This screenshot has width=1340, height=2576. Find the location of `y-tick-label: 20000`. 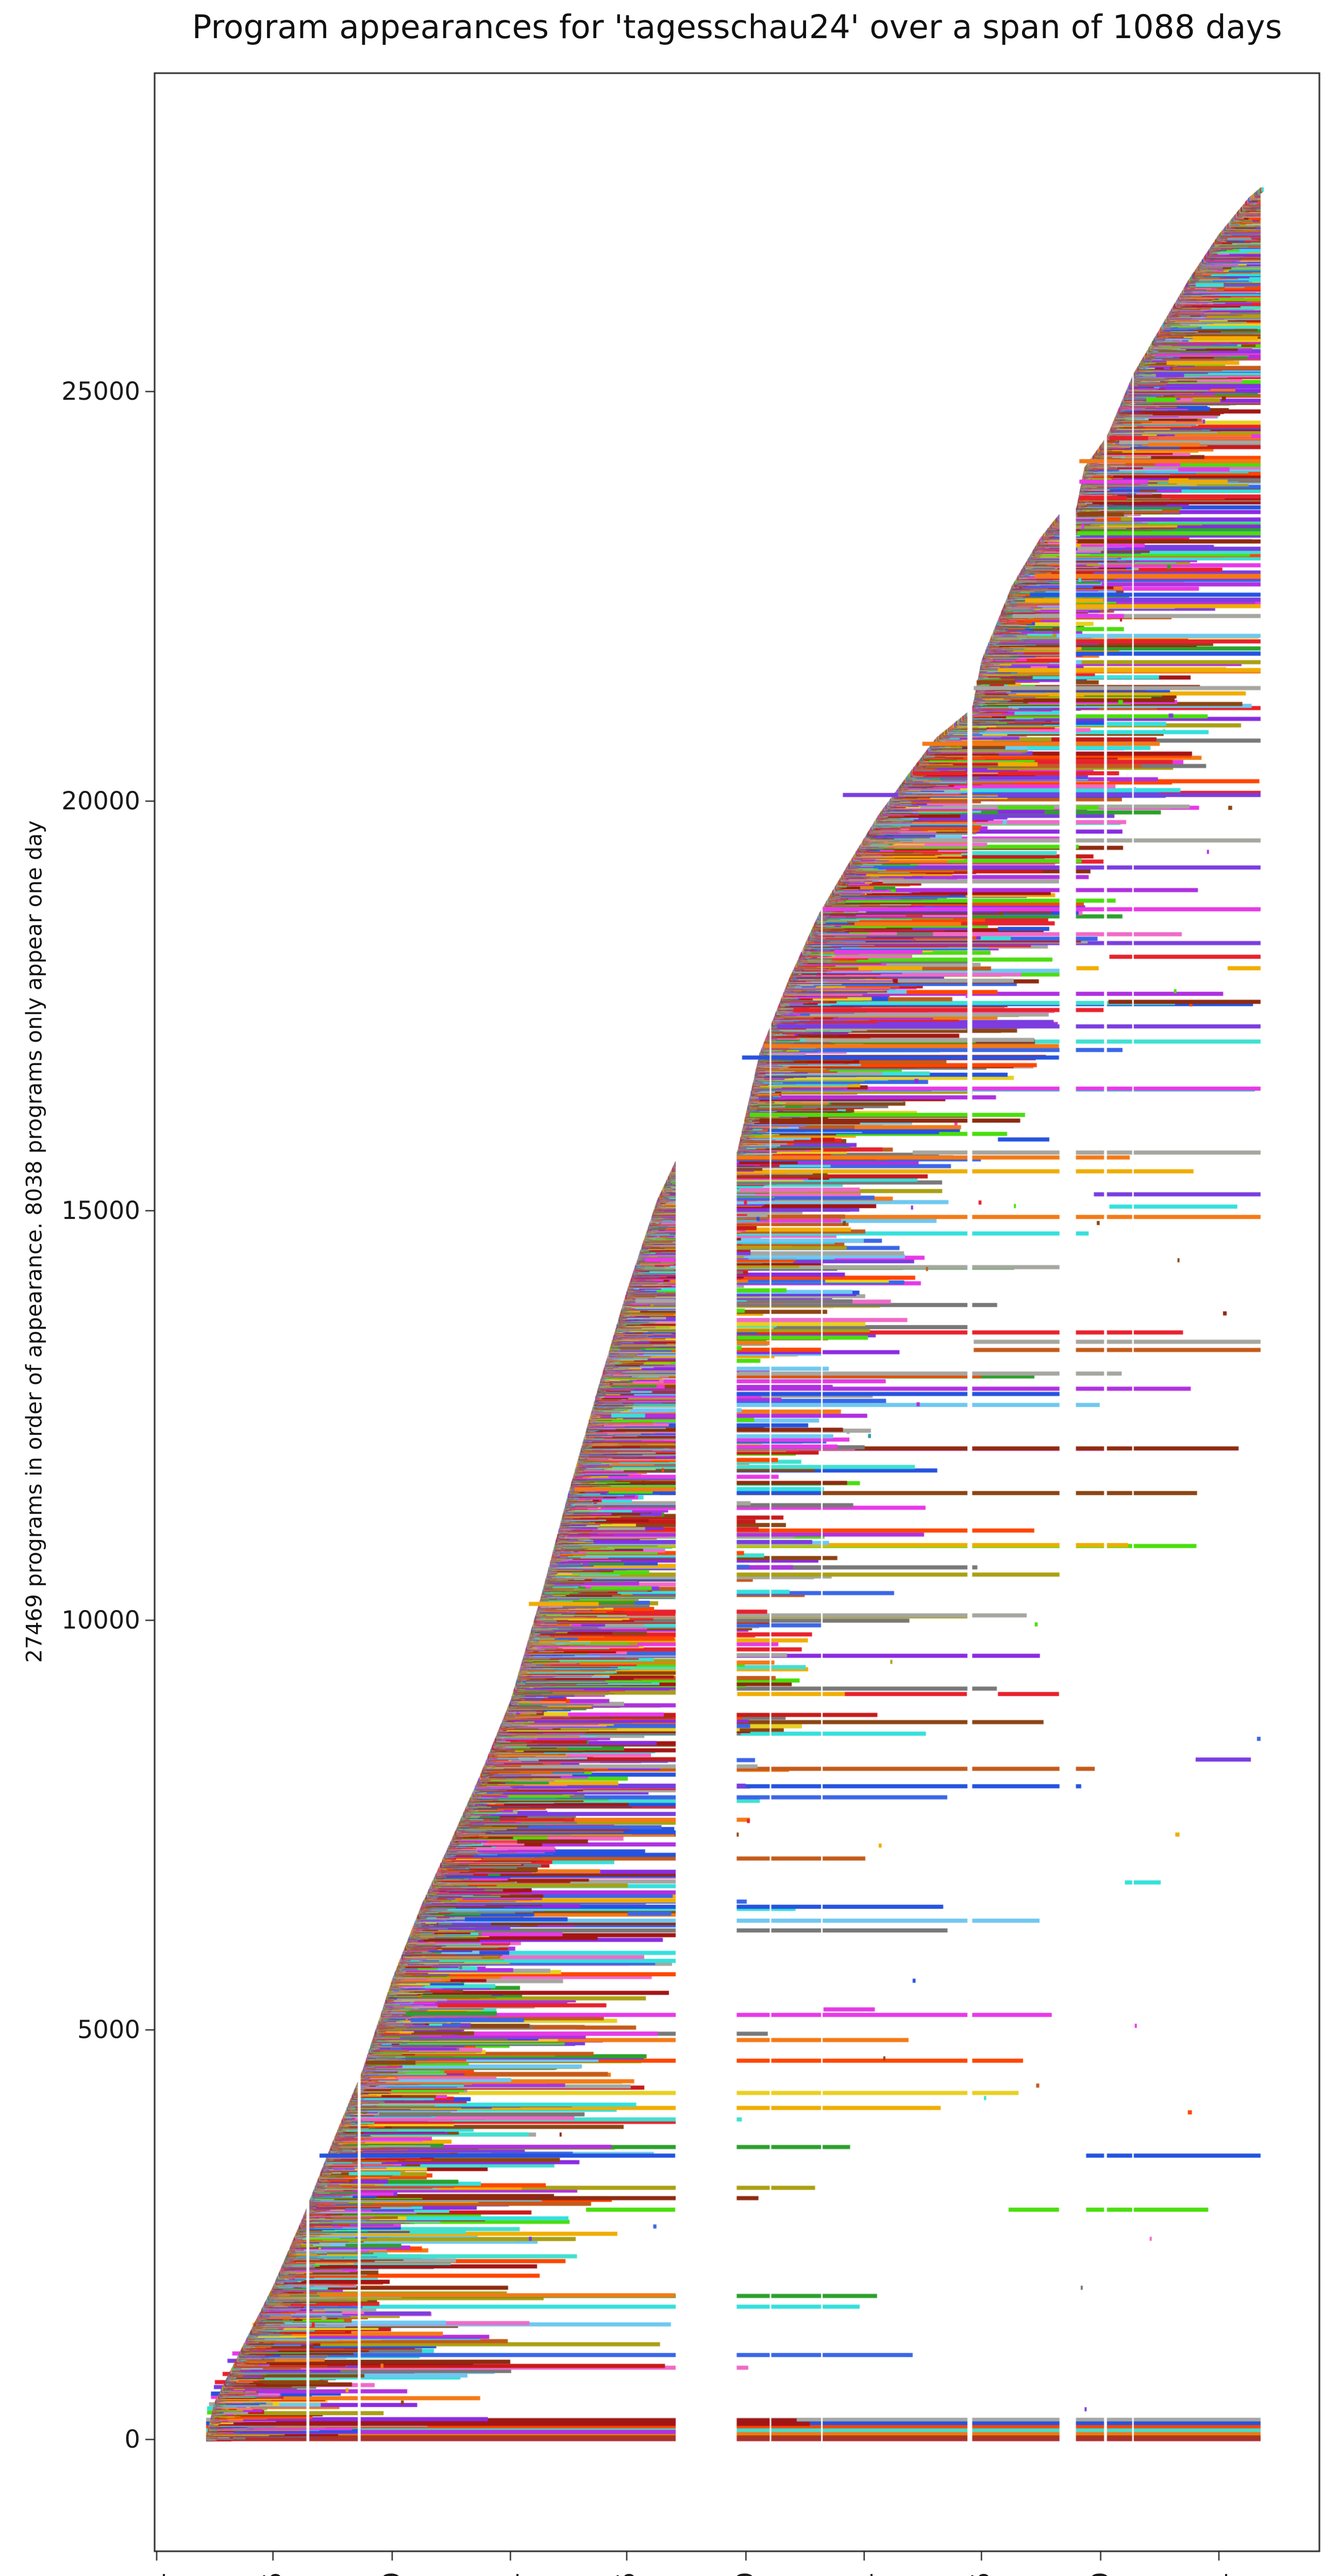

y-tick-label: 20000 is located at coordinates (100, 801).